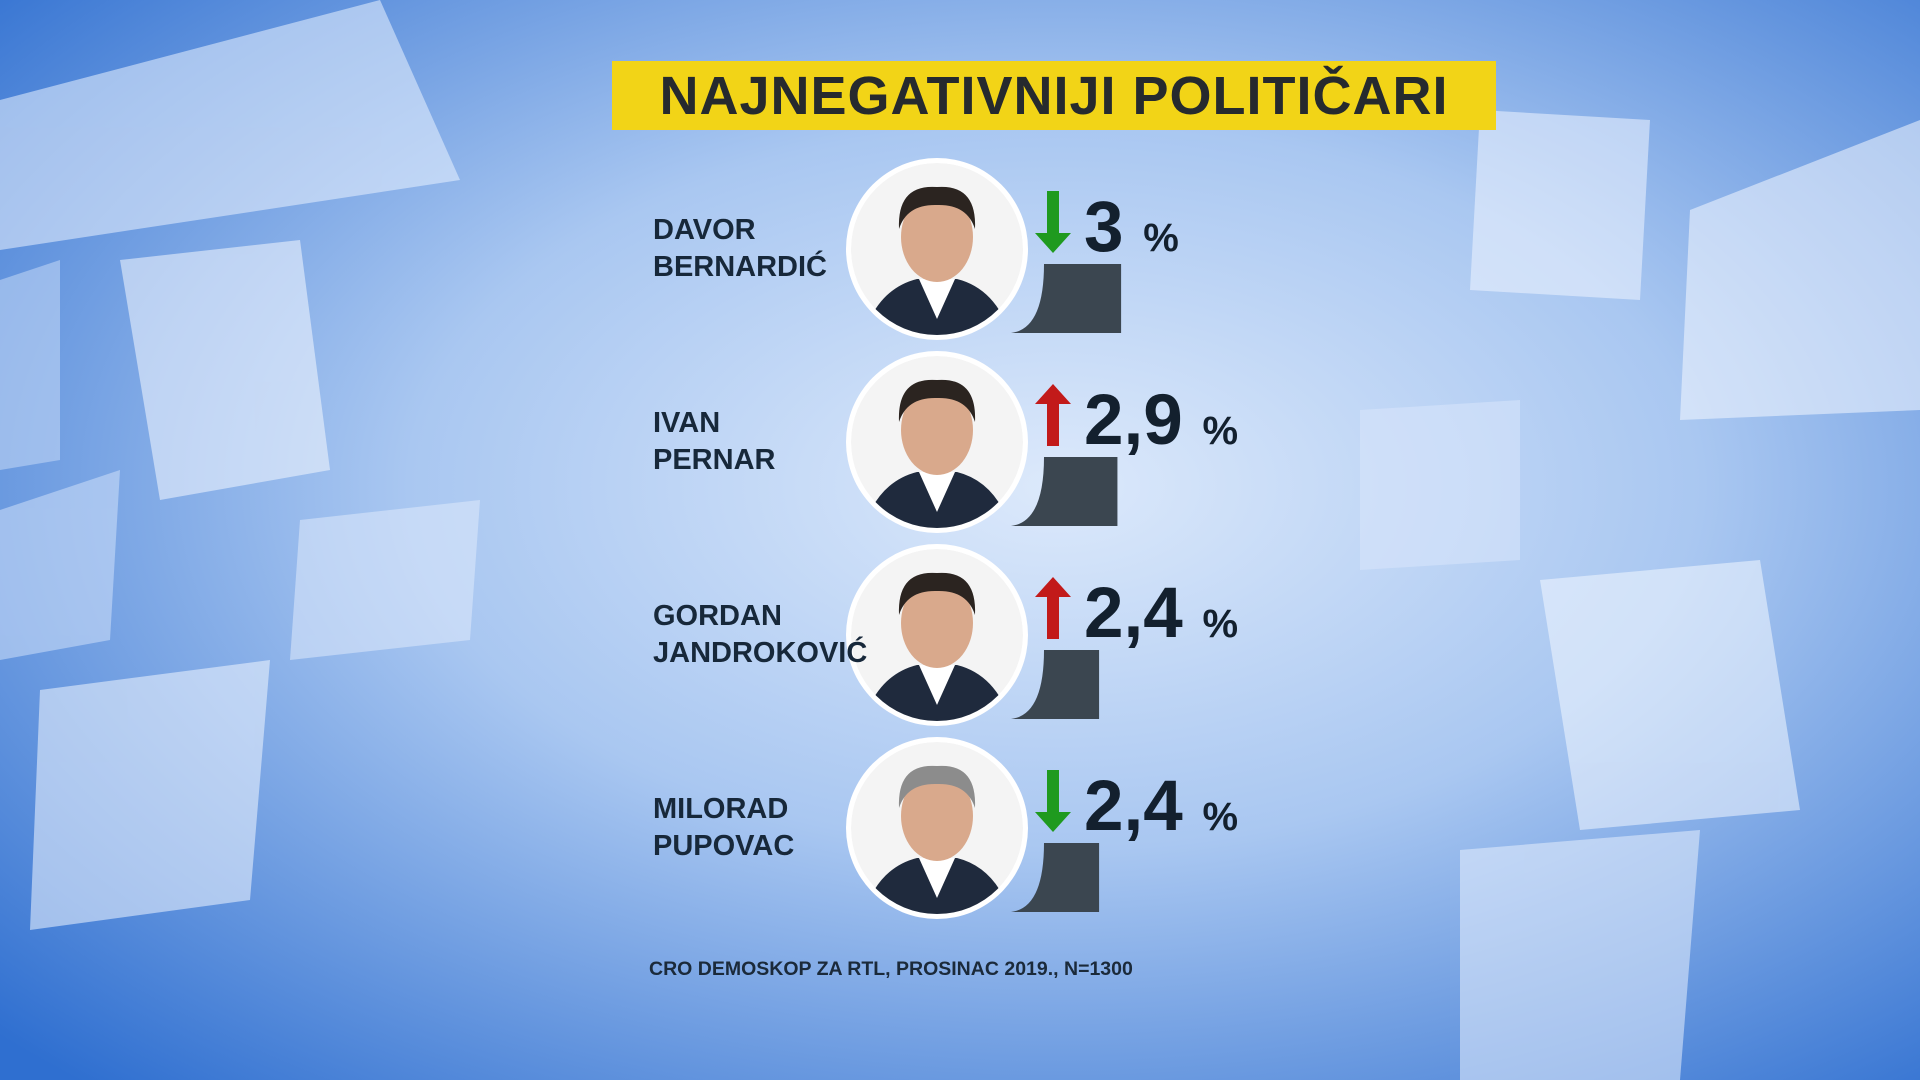  What do you see at coordinates (1113, 227) in the screenshot?
I see `value-number: 3` at bounding box center [1113, 227].